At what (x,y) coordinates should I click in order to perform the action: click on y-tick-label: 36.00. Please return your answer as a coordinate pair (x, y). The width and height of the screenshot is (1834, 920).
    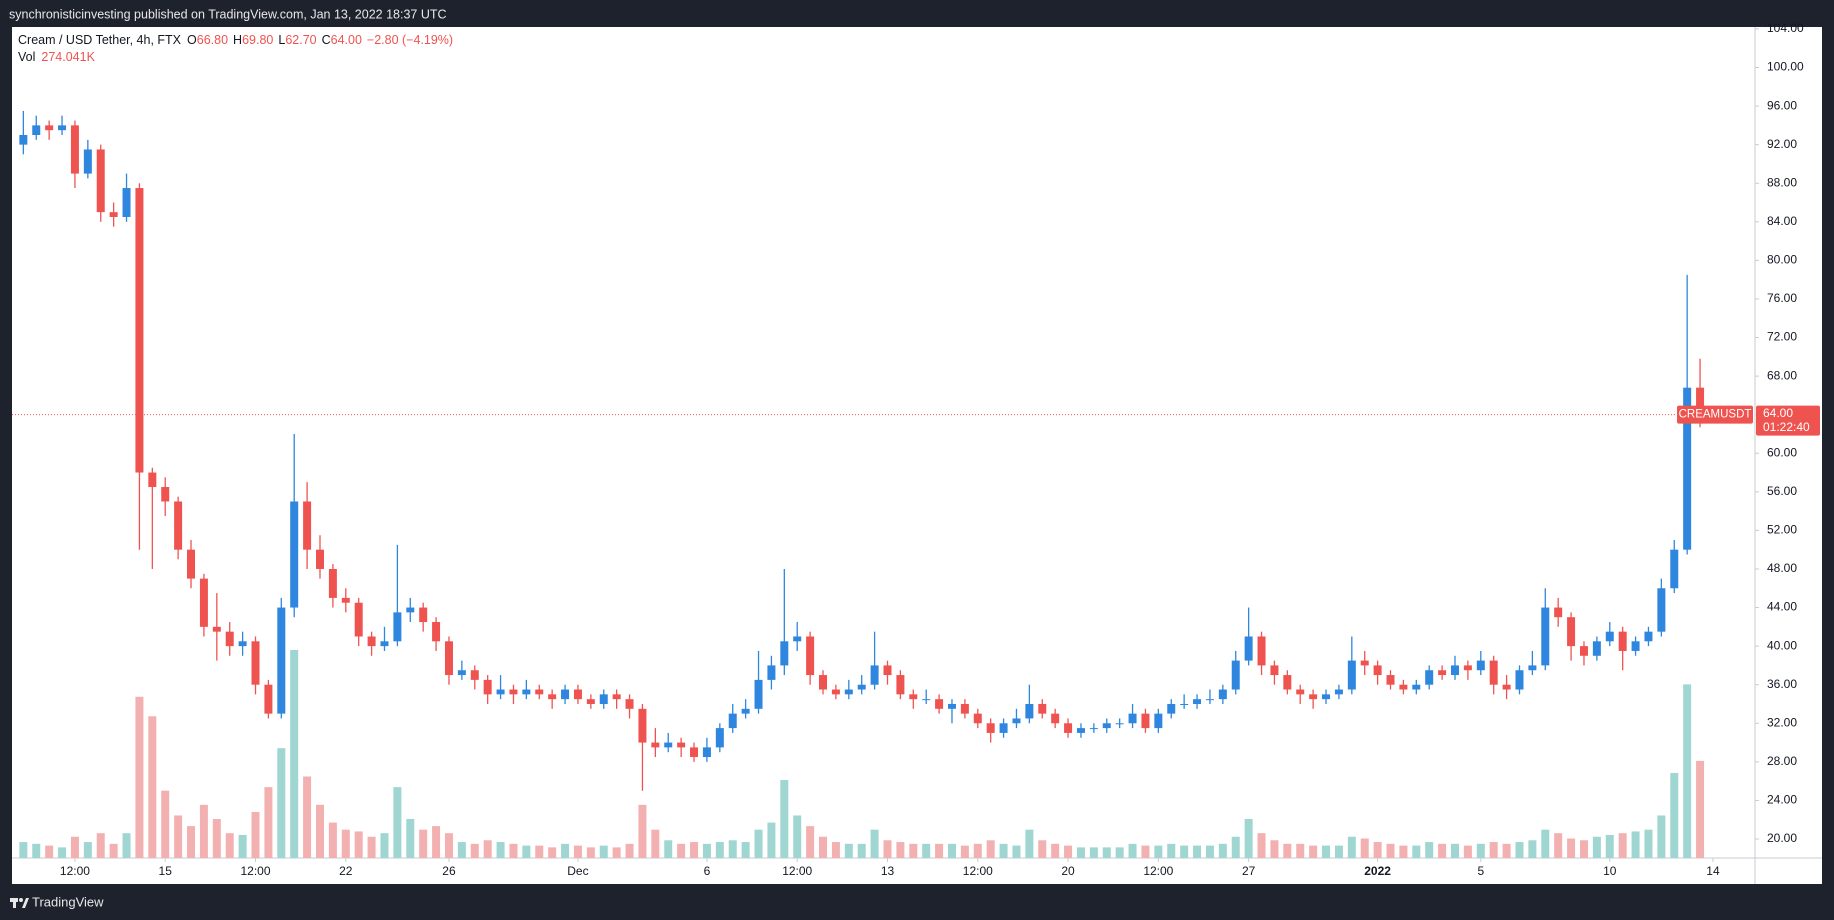
    Looking at the image, I should click on (1782, 684).